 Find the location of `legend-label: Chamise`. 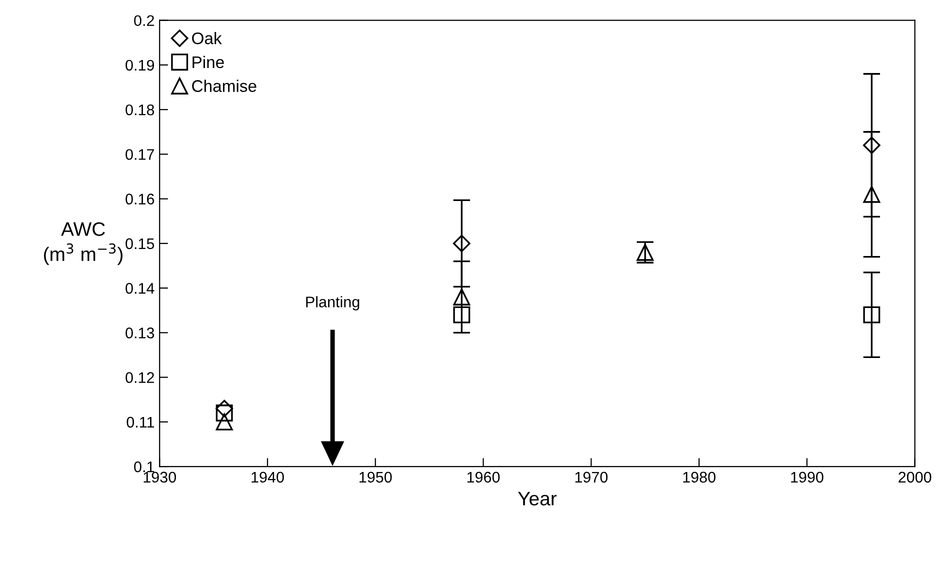

legend-label: Chamise is located at coordinates (224, 86).